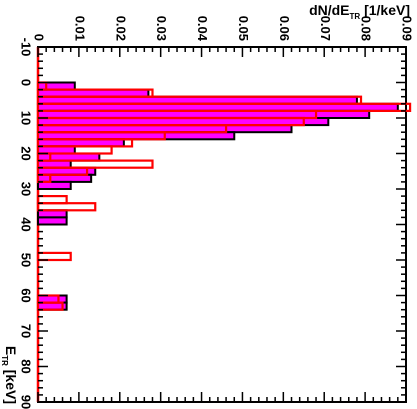 The image size is (417, 409). What do you see at coordinates (26, 402) in the screenshot?
I see `x-tick-label: 90` at bounding box center [26, 402].